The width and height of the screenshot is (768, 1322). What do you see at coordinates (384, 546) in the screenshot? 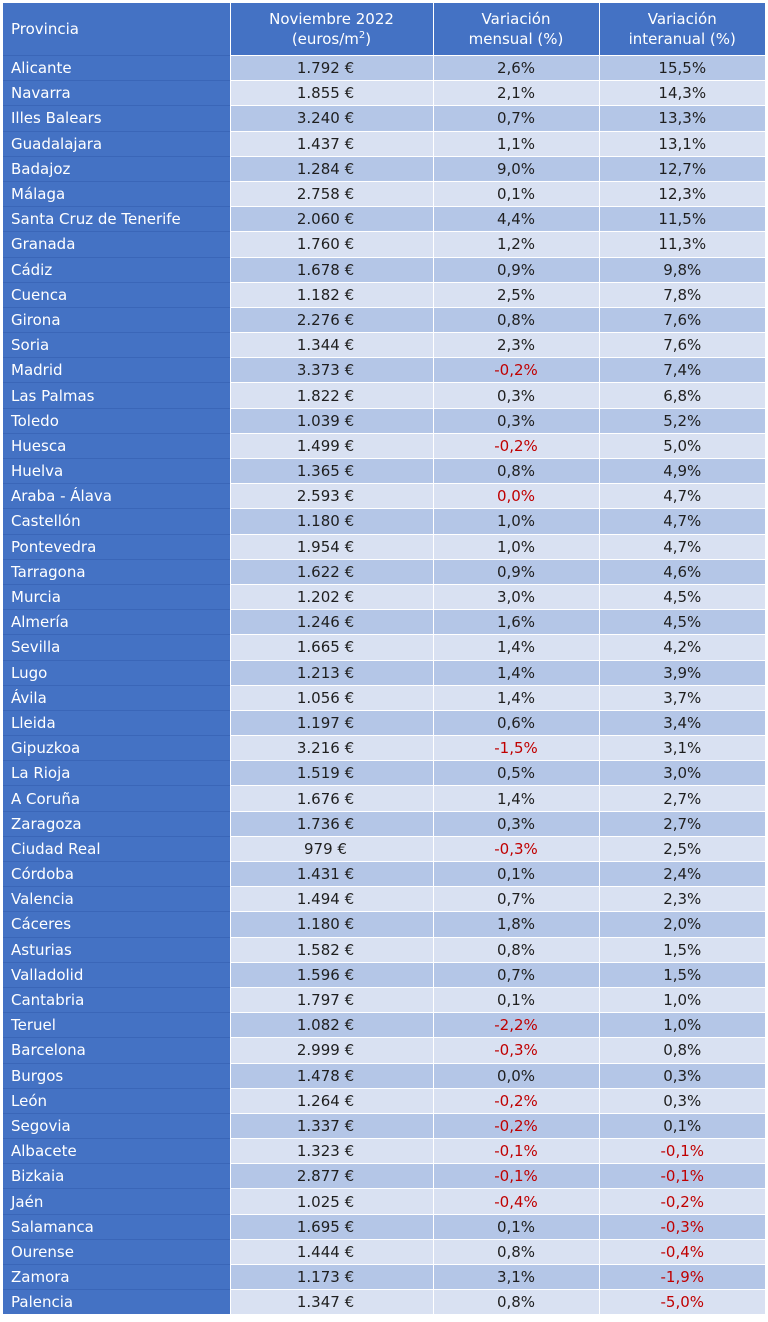
I see `table-row: Pontevedra 1.954 €1,0% 4,7%` at bounding box center [384, 546].